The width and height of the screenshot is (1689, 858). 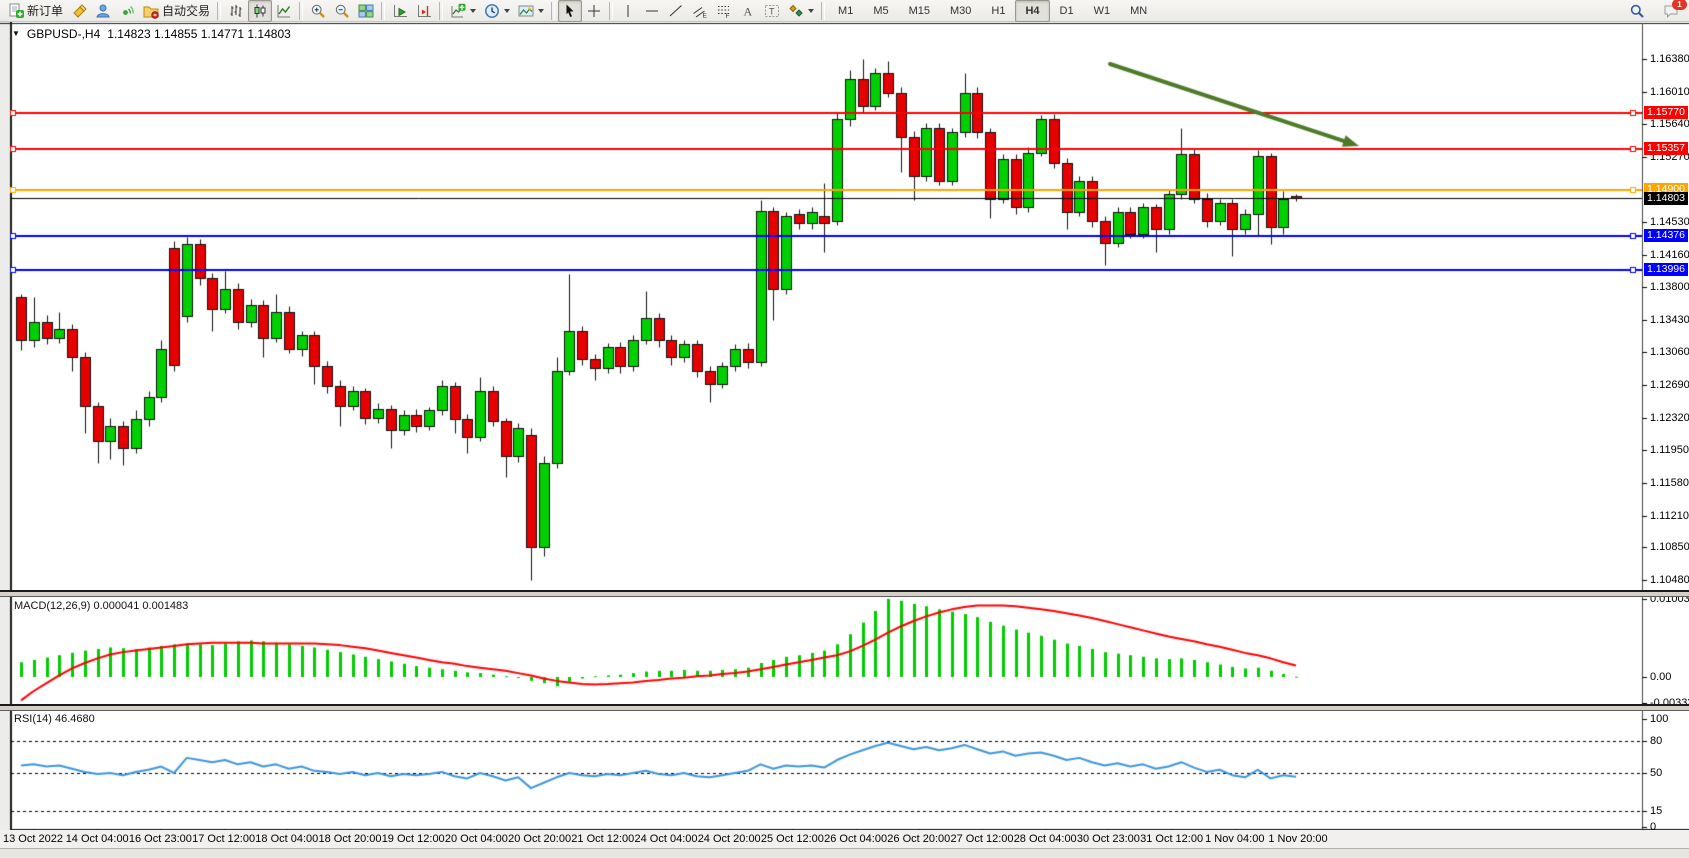 What do you see at coordinates (284, 11) in the screenshot?
I see `line-chart-button` at bounding box center [284, 11].